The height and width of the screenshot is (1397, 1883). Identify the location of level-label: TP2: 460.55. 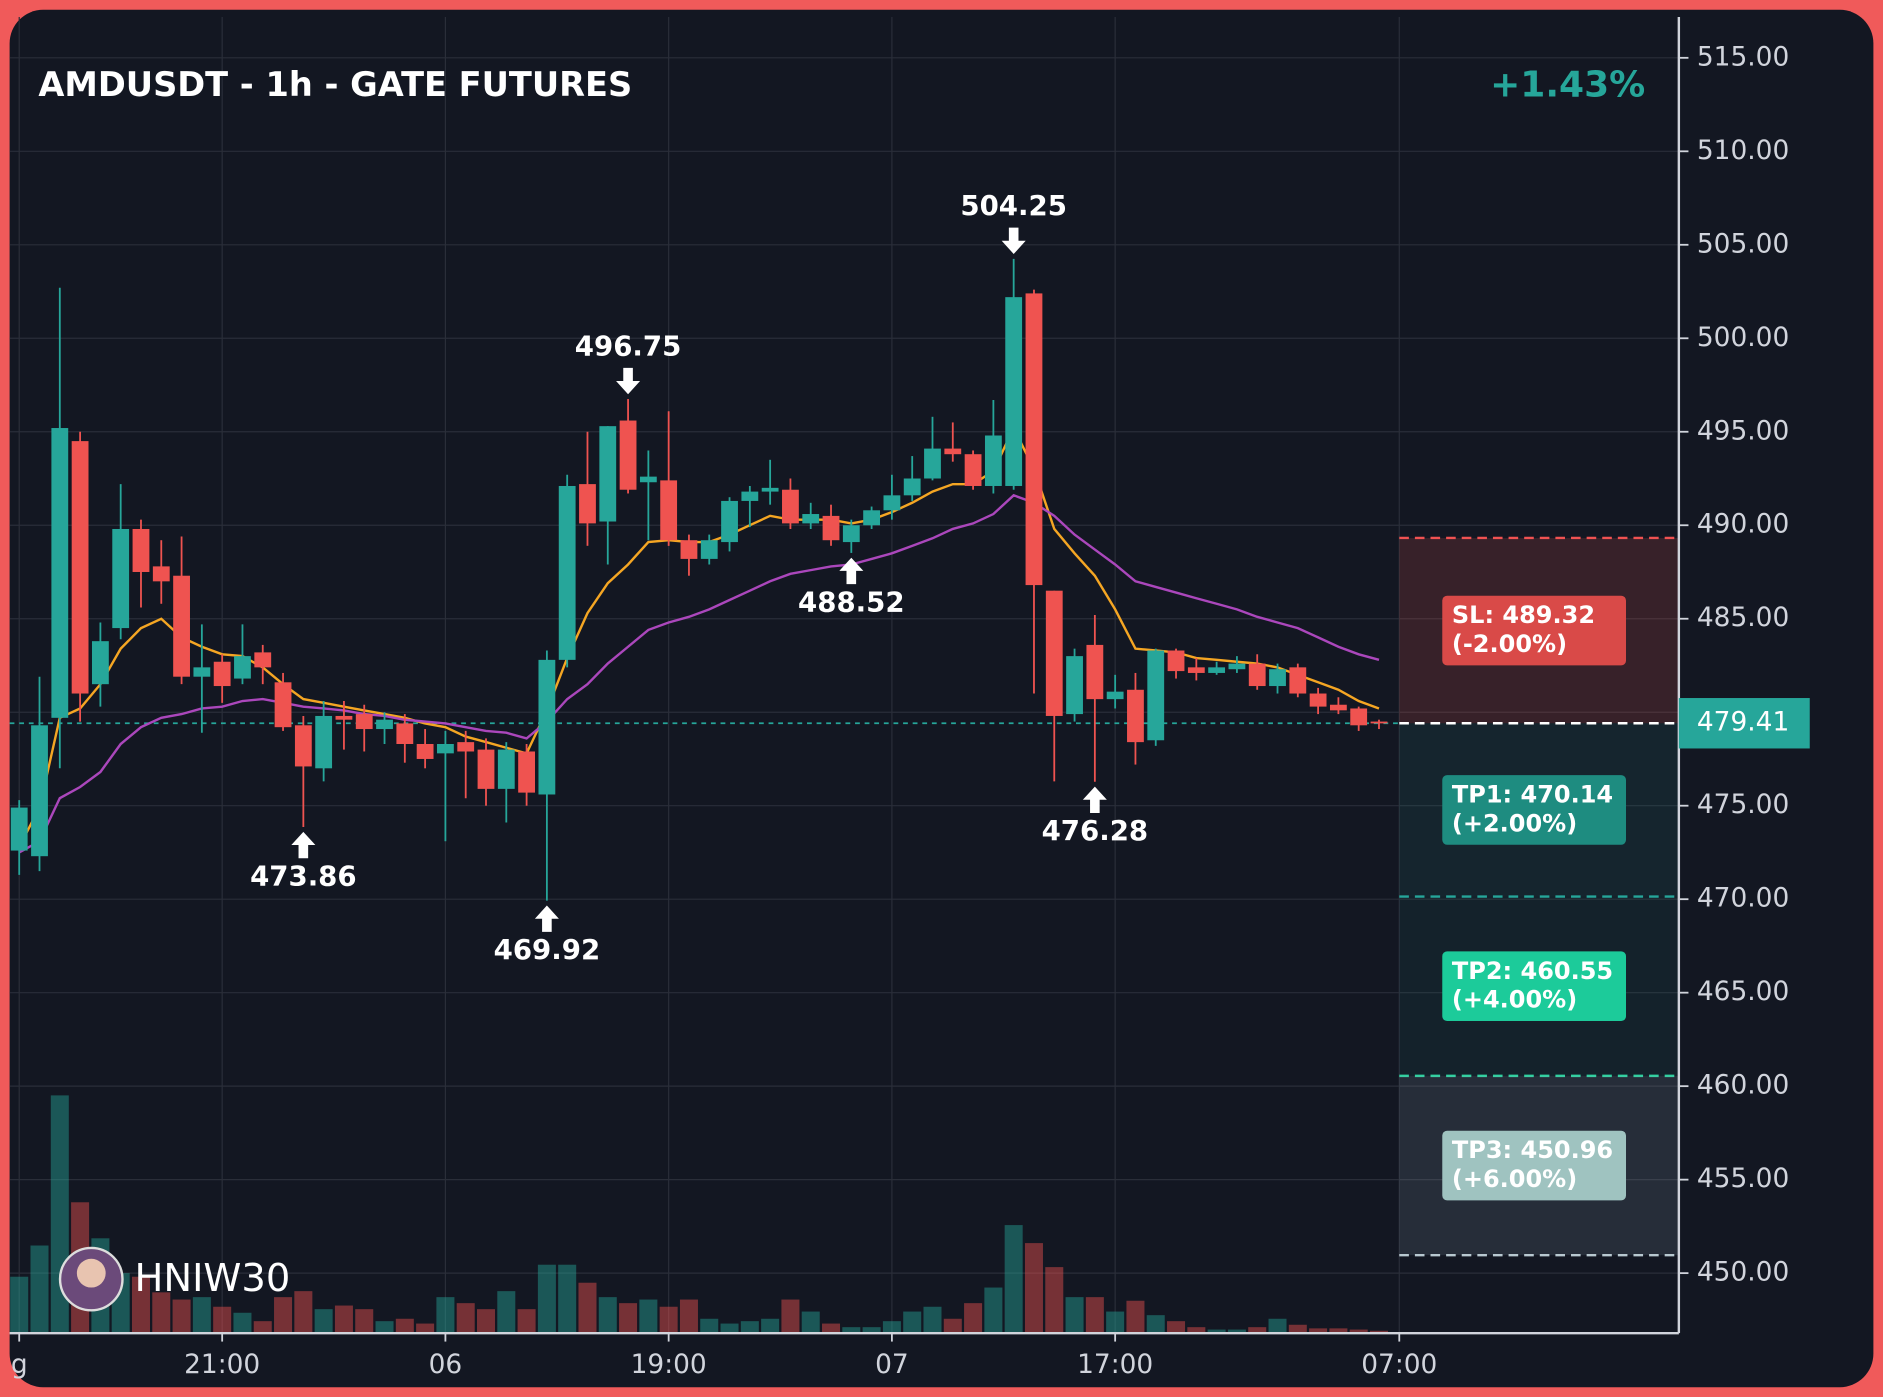
(1532, 971).